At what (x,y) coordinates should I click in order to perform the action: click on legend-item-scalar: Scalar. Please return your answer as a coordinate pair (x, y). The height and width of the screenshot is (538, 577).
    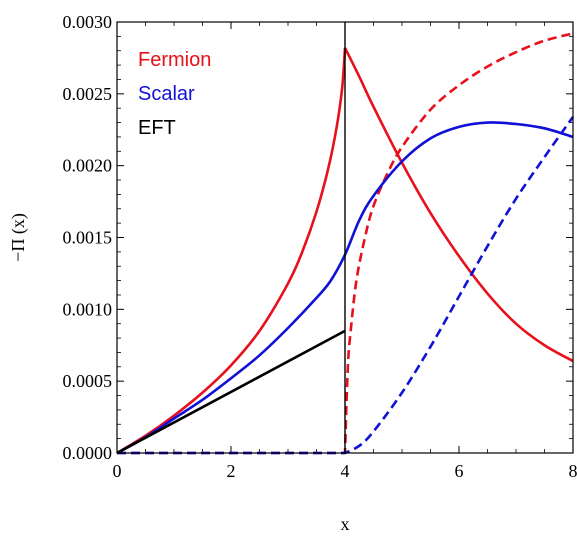
    Looking at the image, I should click on (166, 94).